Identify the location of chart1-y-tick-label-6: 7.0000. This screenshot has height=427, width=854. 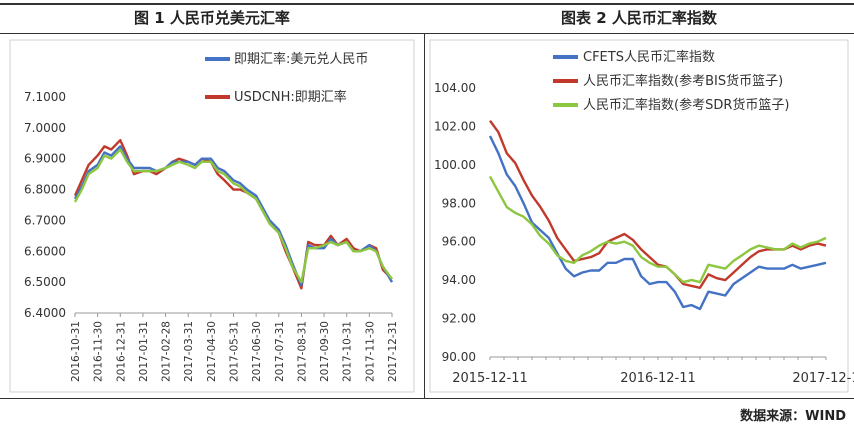
(45, 128).